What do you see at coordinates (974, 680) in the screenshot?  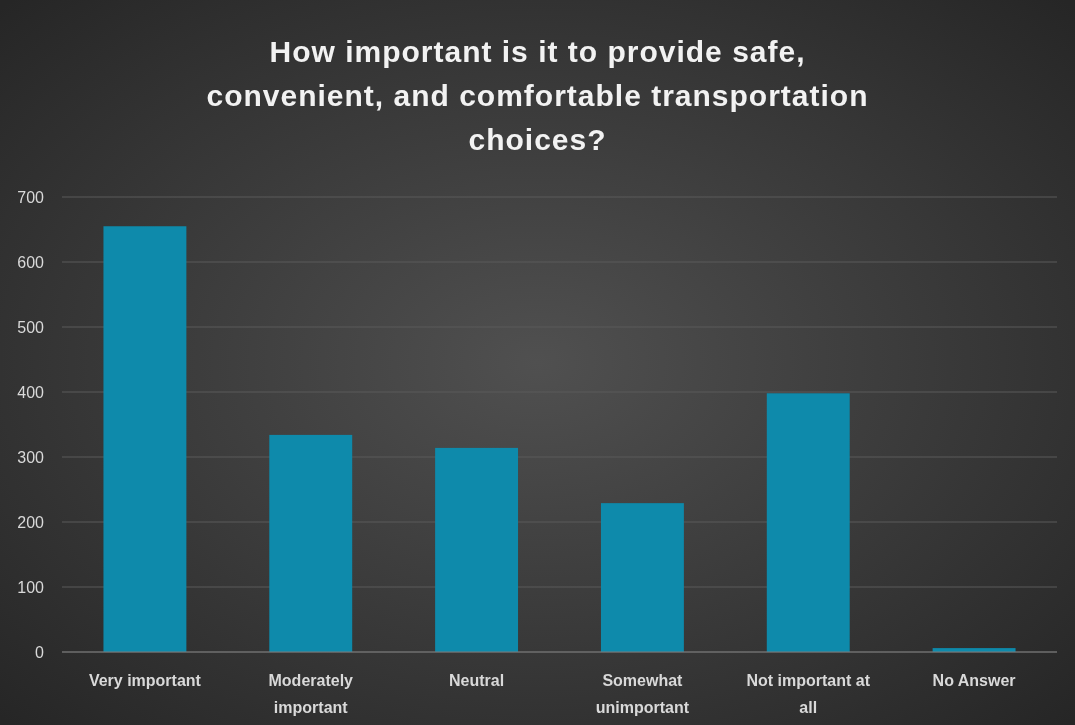 I see `x-tick-label: No Answer` at bounding box center [974, 680].